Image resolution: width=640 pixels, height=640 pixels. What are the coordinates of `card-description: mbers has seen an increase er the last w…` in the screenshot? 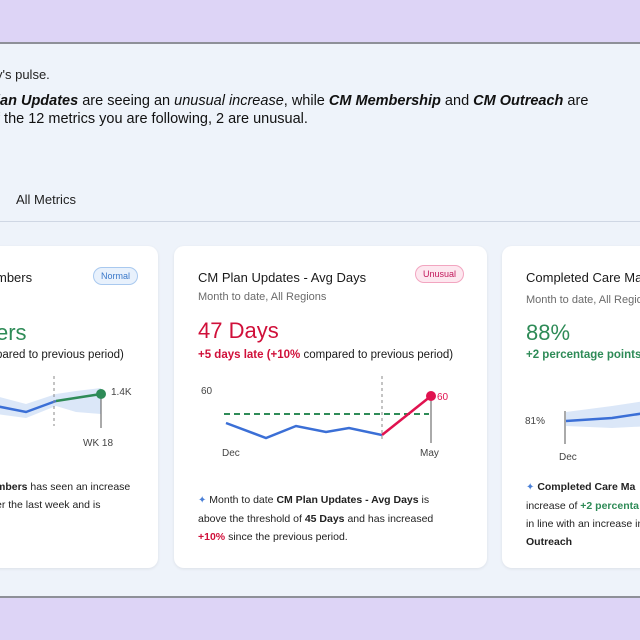 It's located at (78, 496).